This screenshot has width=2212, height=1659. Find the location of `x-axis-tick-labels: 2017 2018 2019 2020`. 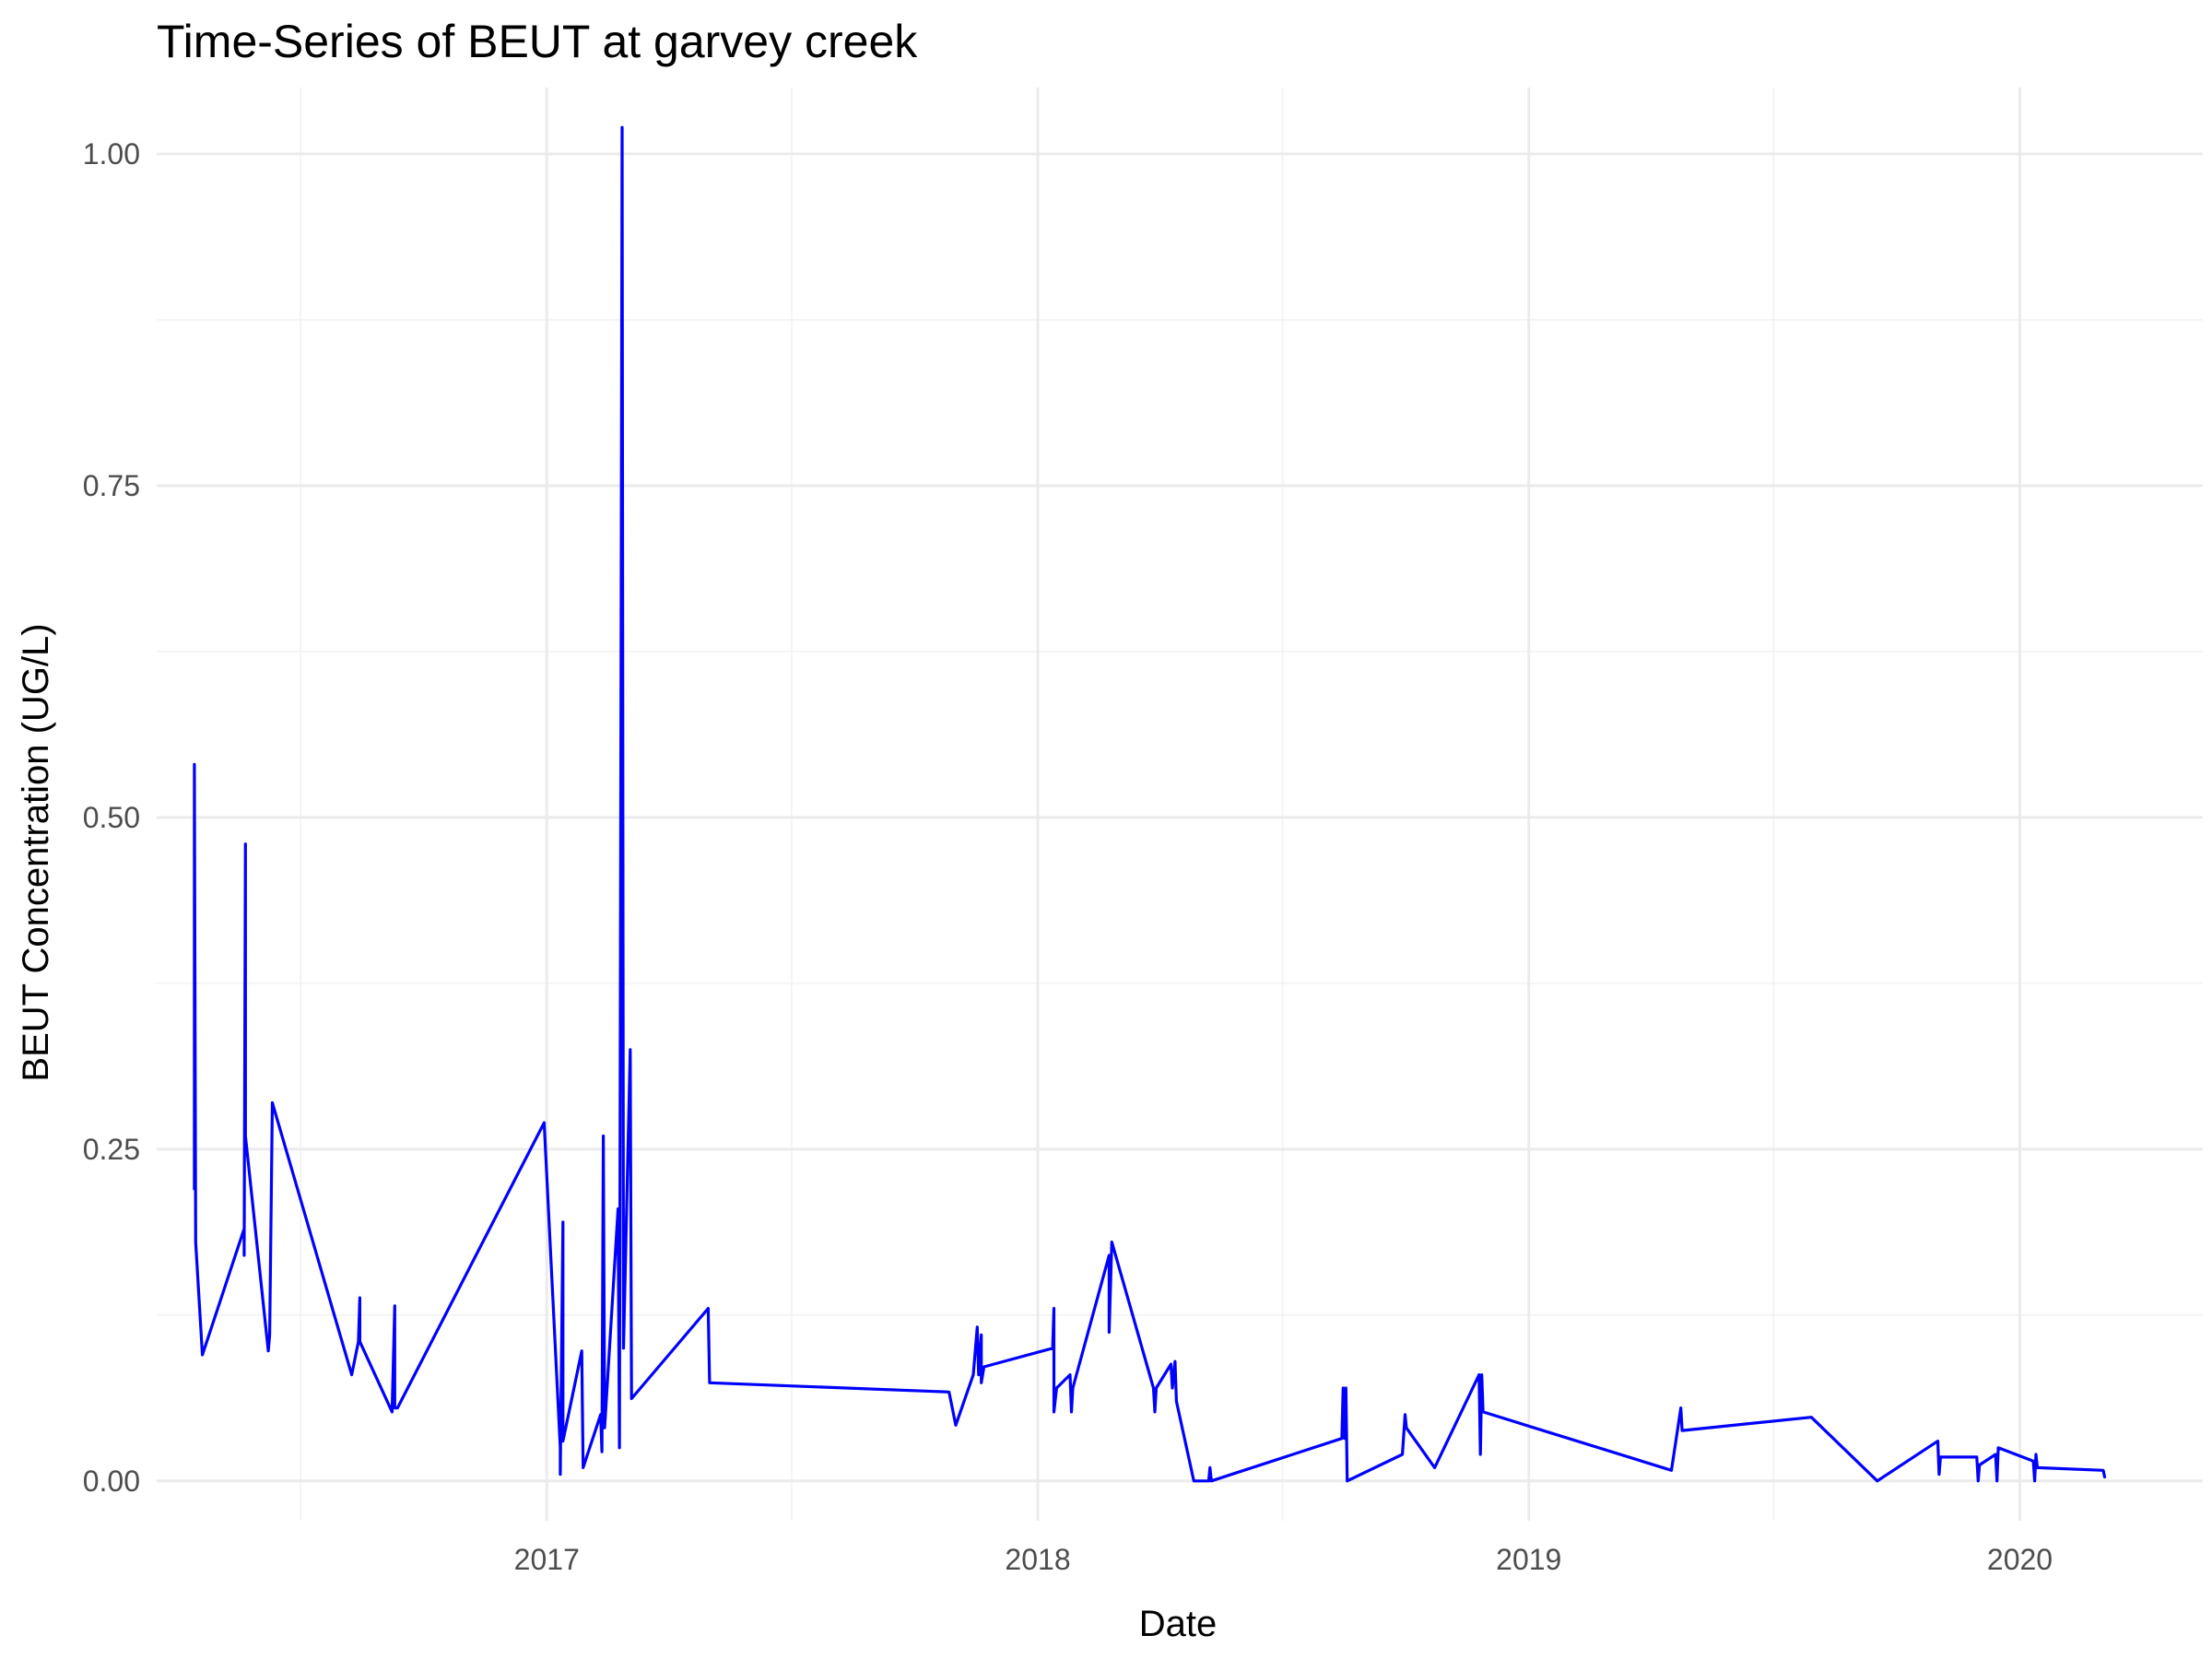

x-axis-tick-labels: 2017 2018 2019 2020 is located at coordinates (1283, 1559).